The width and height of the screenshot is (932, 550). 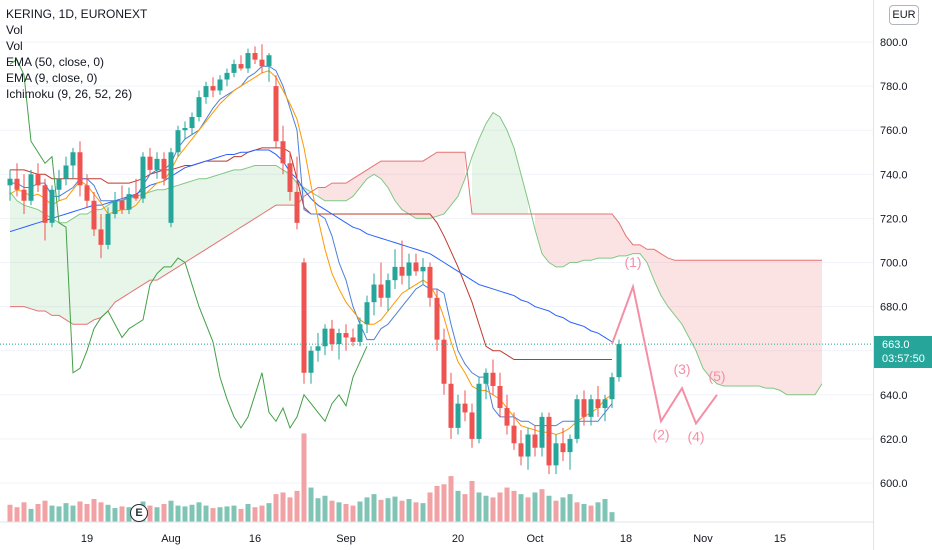 What do you see at coordinates (894, 440) in the screenshot?
I see `price-axis-label: 620.0` at bounding box center [894, 440].